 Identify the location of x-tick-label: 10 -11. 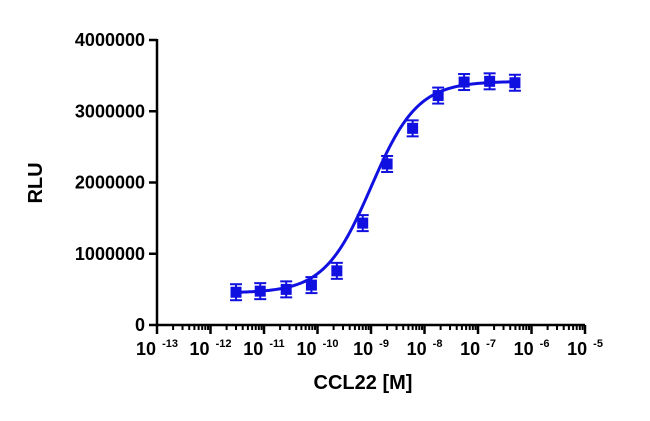
(263, 348).